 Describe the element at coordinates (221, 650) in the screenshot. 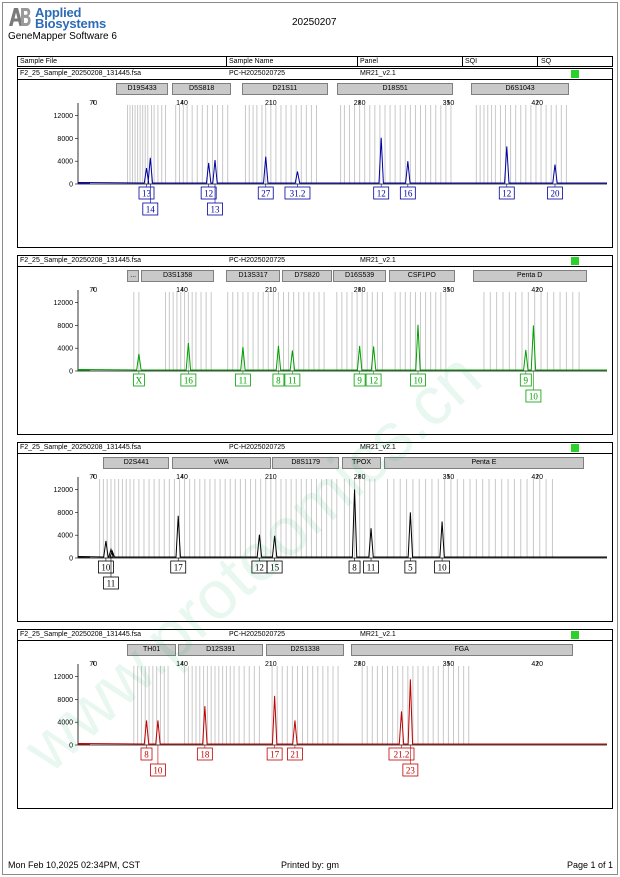

I see `marker-bar: D12S391` at that location.